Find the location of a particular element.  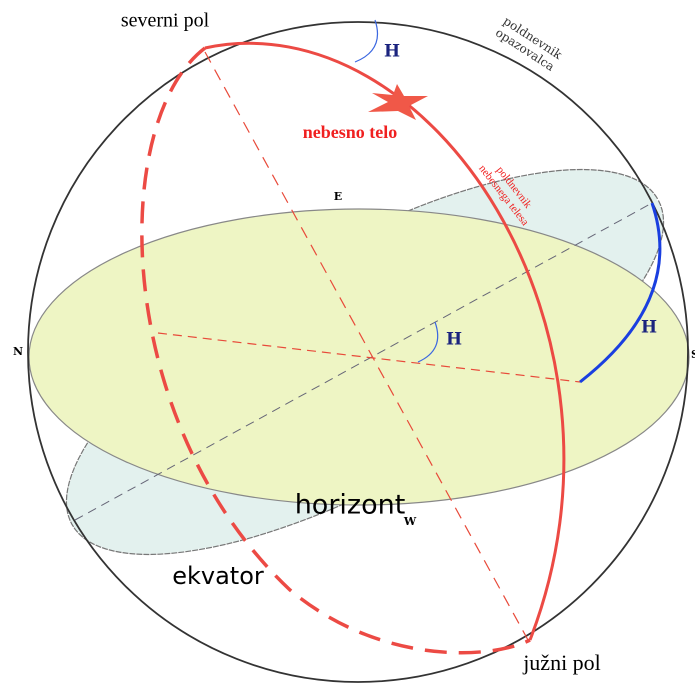

horizon-line is located at coordinates (369, 357).